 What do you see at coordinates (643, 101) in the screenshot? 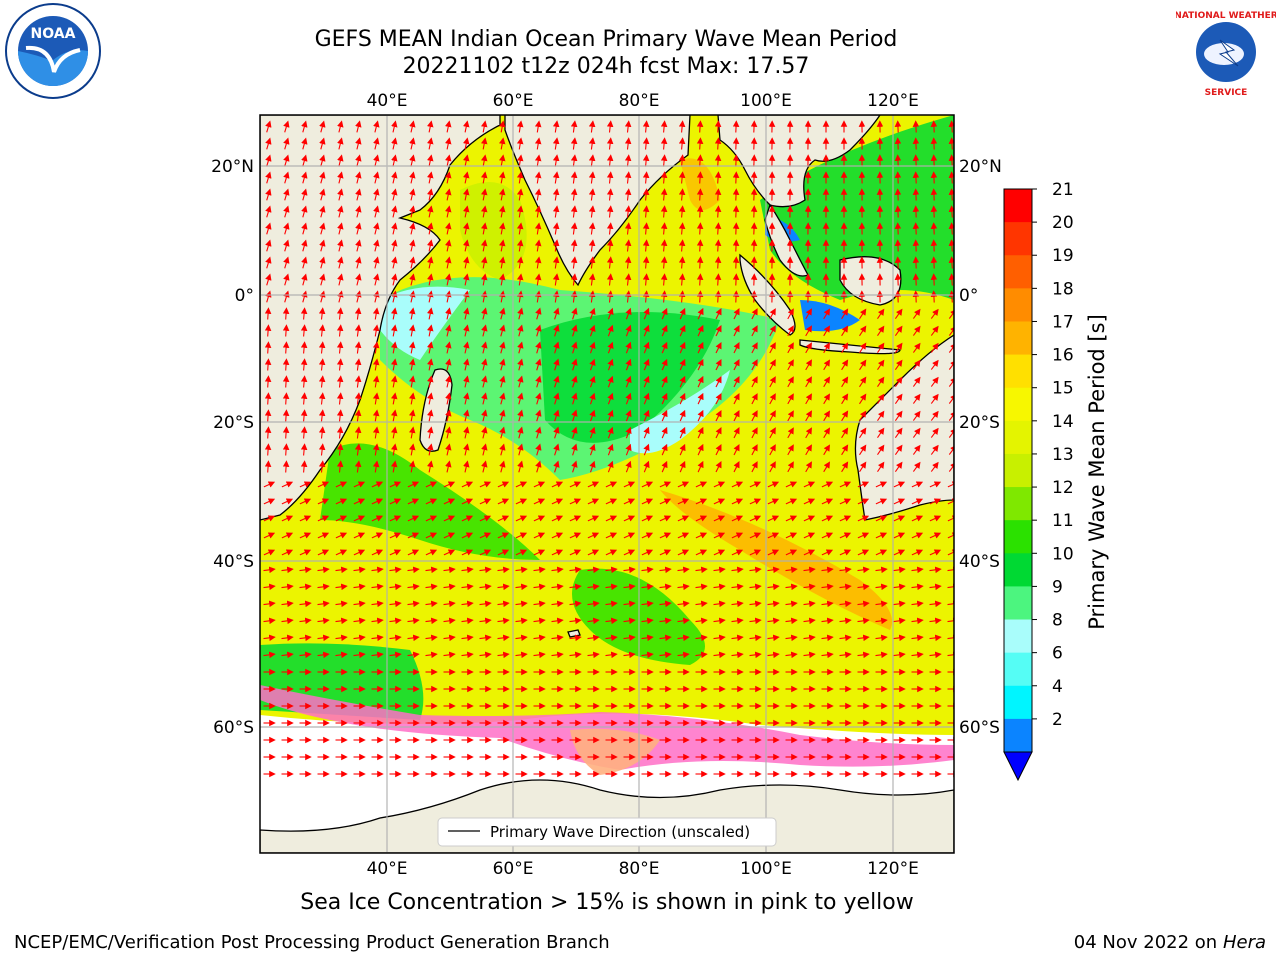
I see `lon-ticks-top: 40°E 60°E 80°E 100°E 120°E` at bounding box center [643, 101].